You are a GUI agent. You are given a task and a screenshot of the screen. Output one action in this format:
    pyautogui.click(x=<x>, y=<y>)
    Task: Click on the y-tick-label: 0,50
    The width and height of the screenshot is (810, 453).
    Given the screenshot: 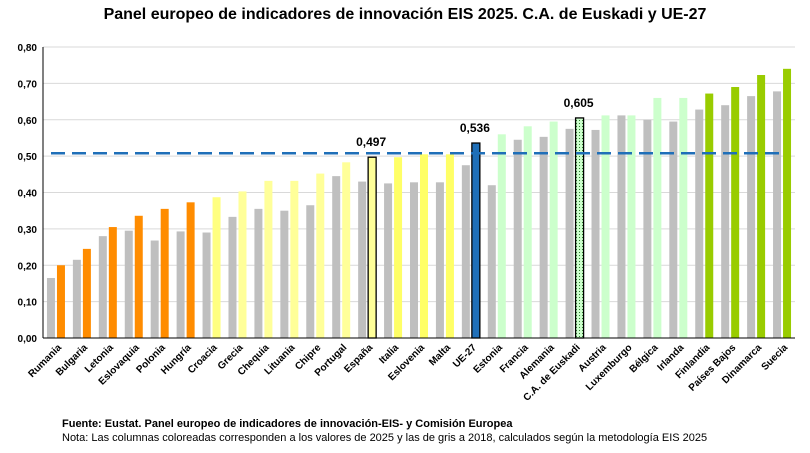 What is the action you would take?
    pyautogui.click(x=28, y=157)
    